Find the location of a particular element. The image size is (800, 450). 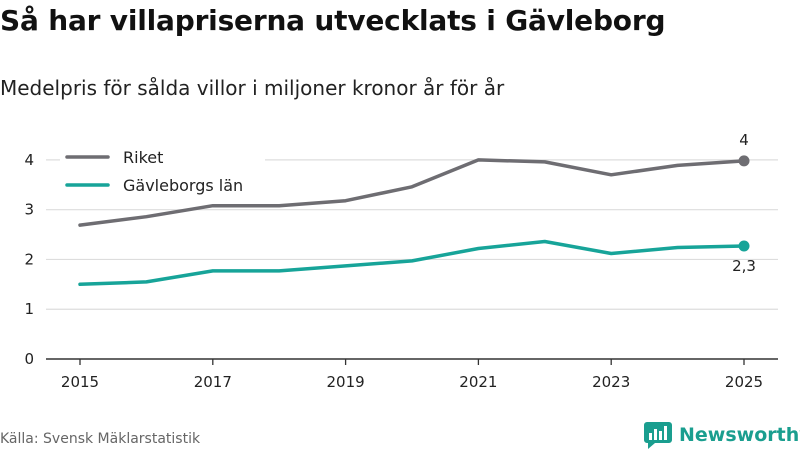

x-tick-label-2021: 2021 is located at coordinates (478, 382).